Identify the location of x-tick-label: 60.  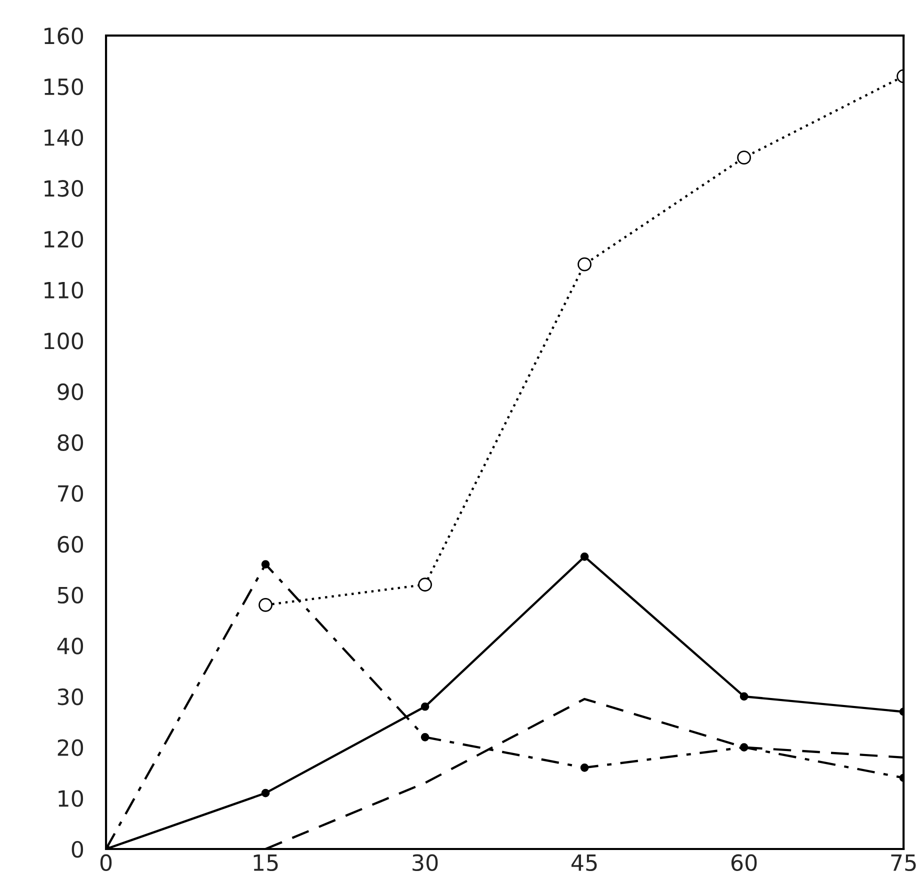
(744, 863).